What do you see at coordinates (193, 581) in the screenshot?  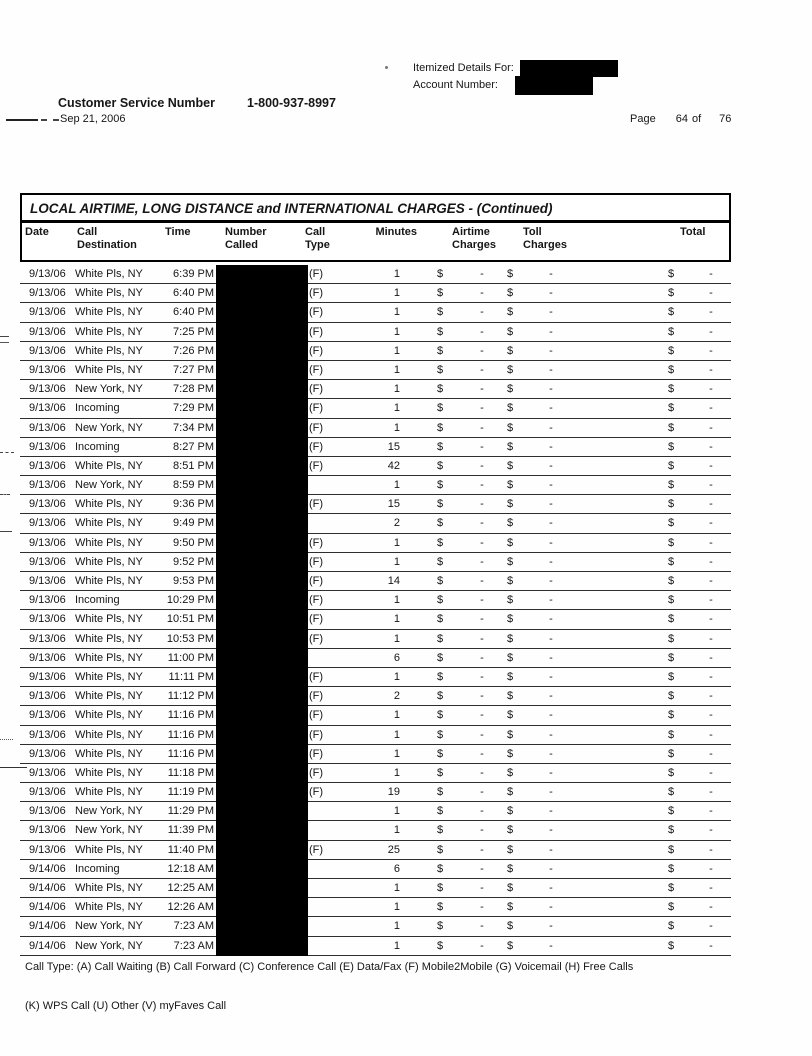 I see `cell-time: 9:53 PM` at bounding box center [193, 581].